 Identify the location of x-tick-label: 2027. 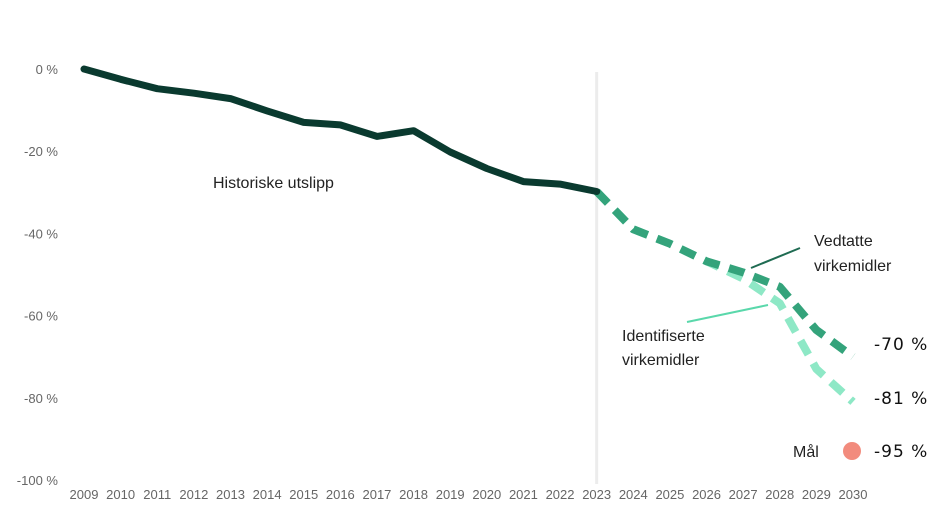
(743, 494).